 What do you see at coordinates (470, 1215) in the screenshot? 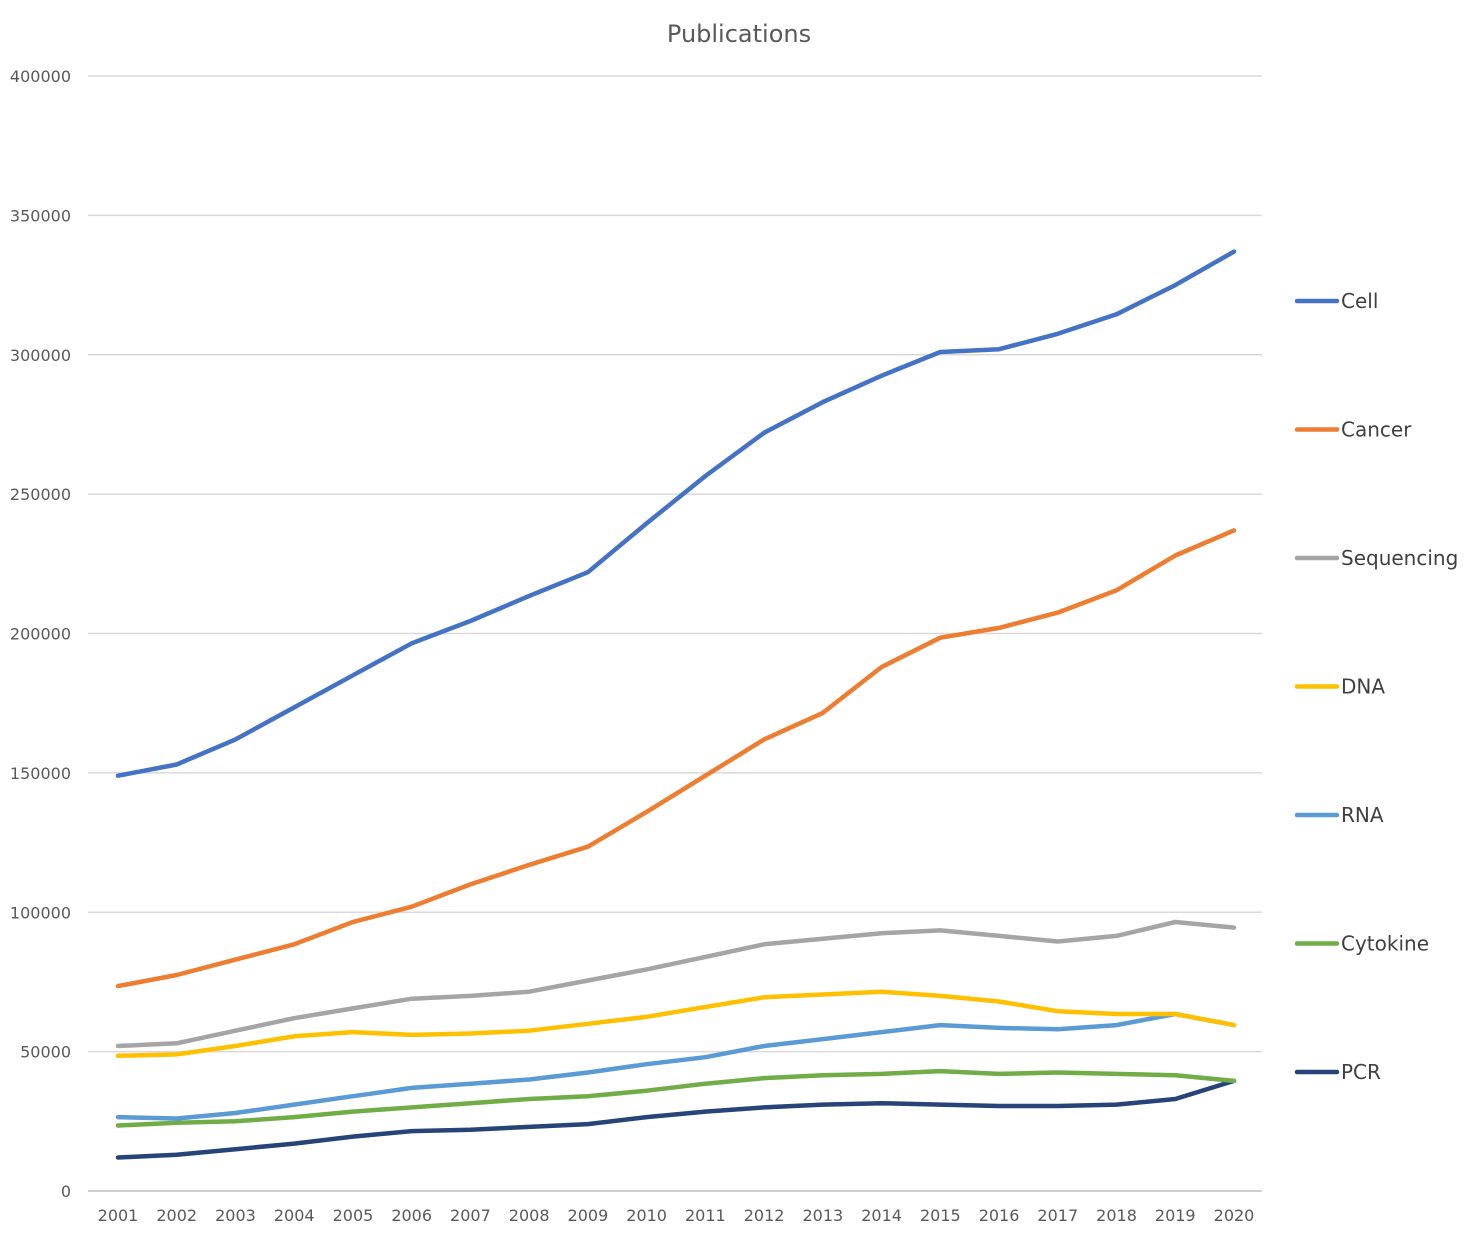
I see `x-tick-label: 2007` at bounding box center [470, 1215].